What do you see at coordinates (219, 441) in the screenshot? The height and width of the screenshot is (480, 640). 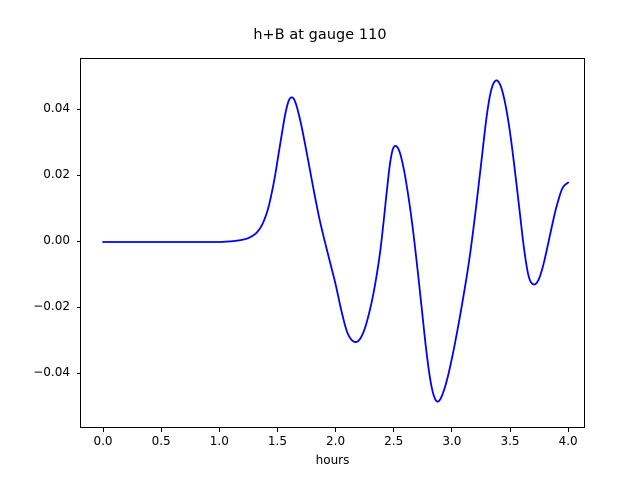 I see `x-tick-label: 1.0` at bounding box center [219, 441].